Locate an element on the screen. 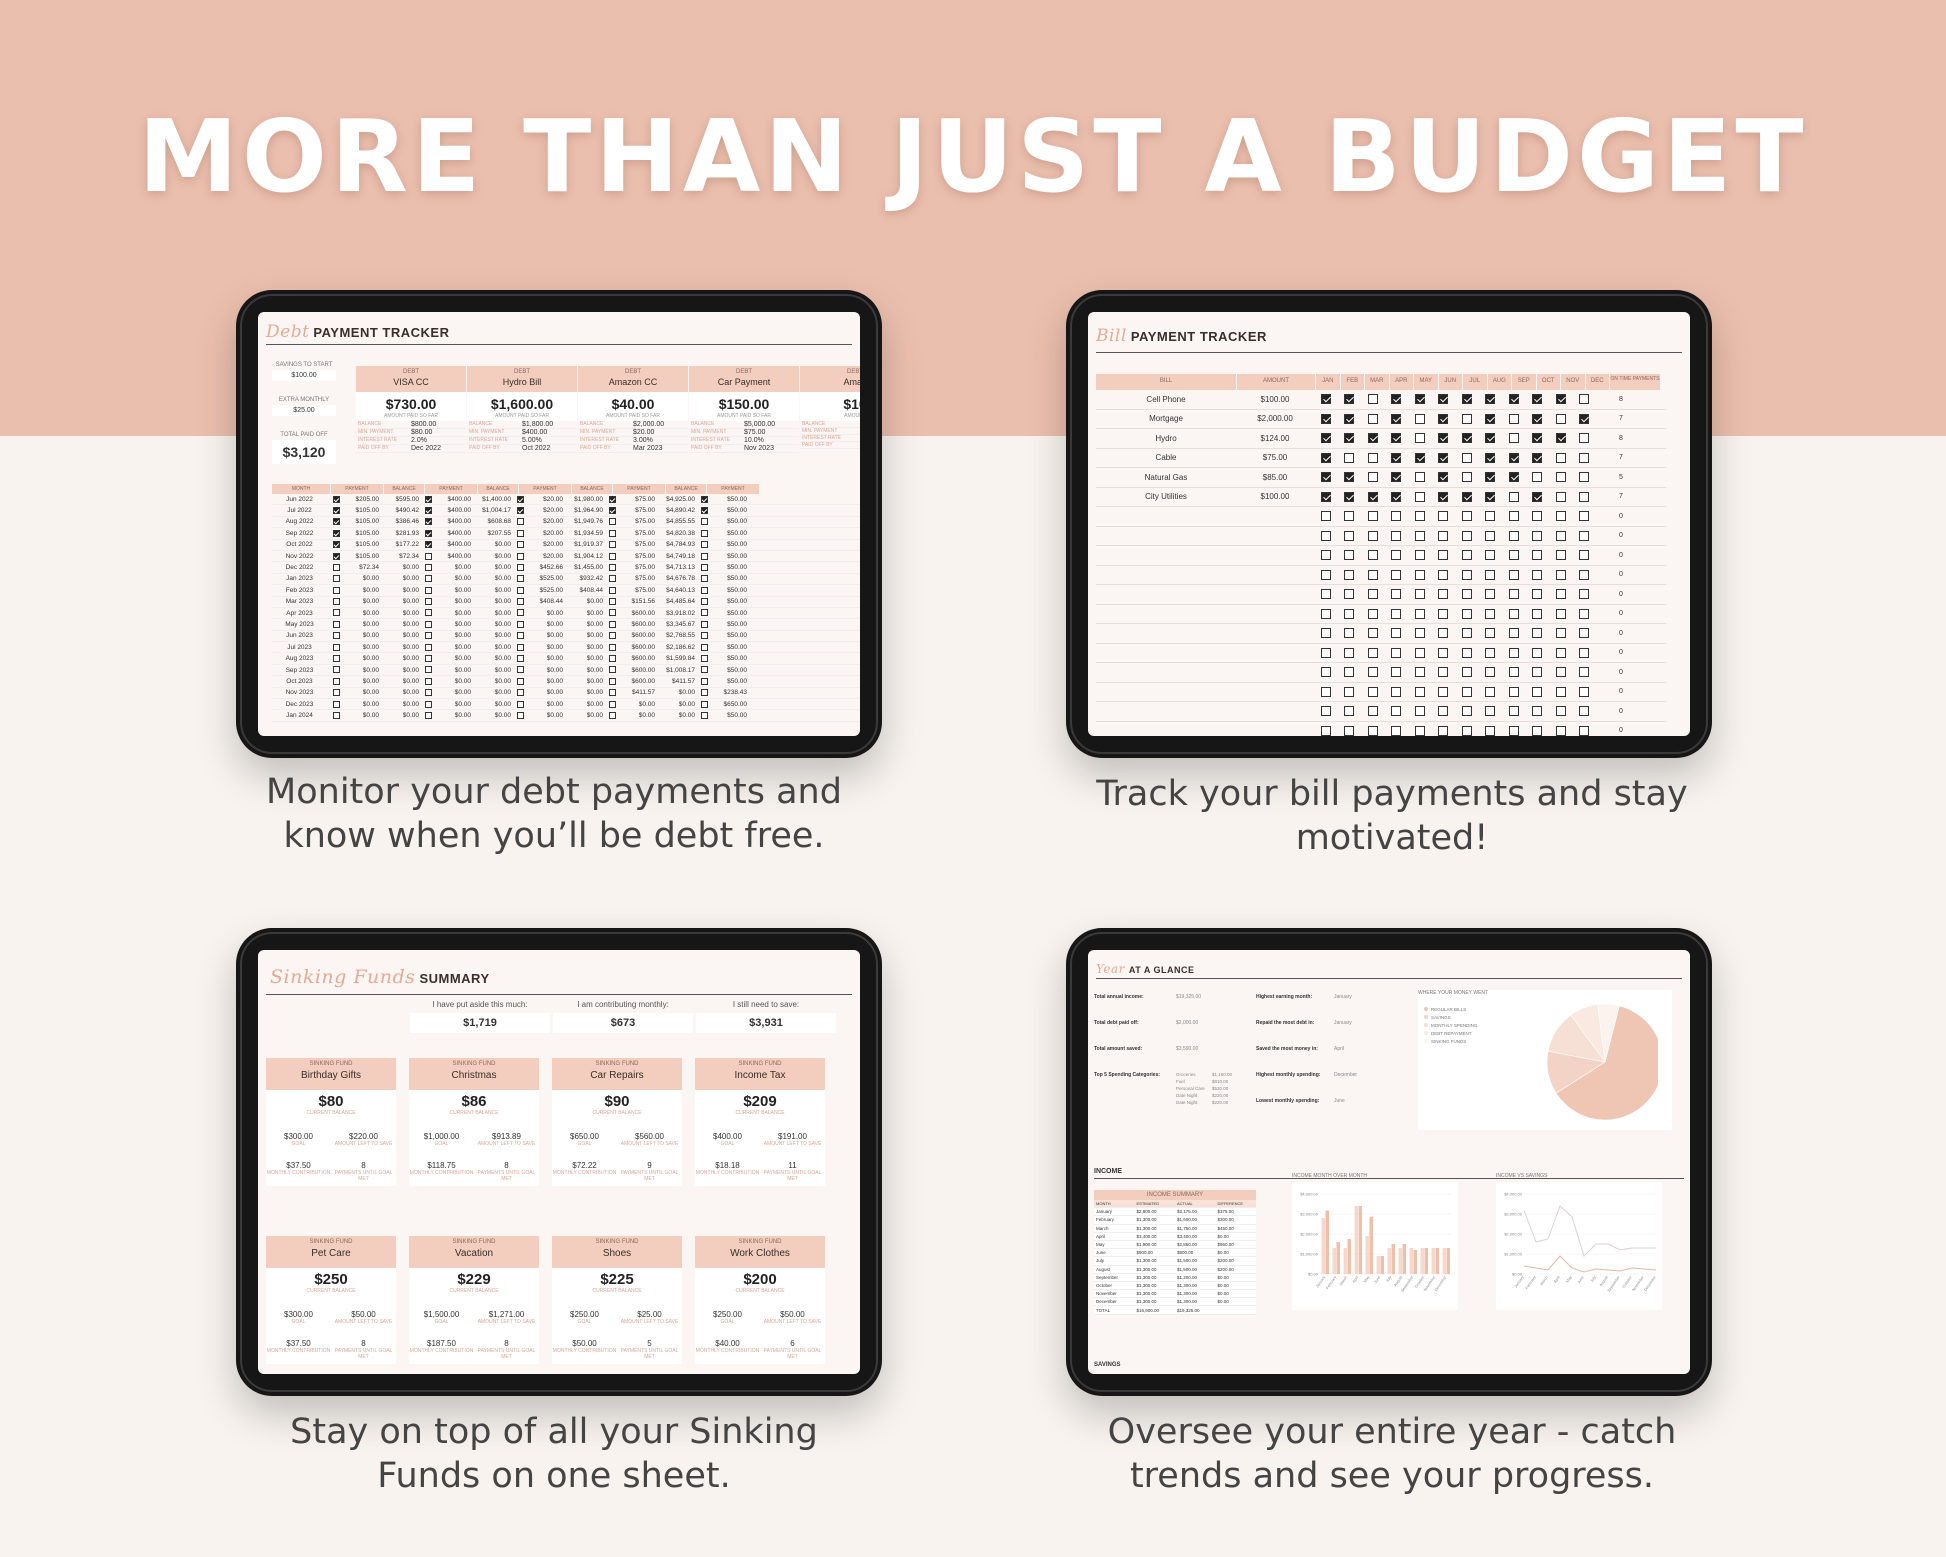  debt-payment: $105.00 is located at coordinates (367, 511).